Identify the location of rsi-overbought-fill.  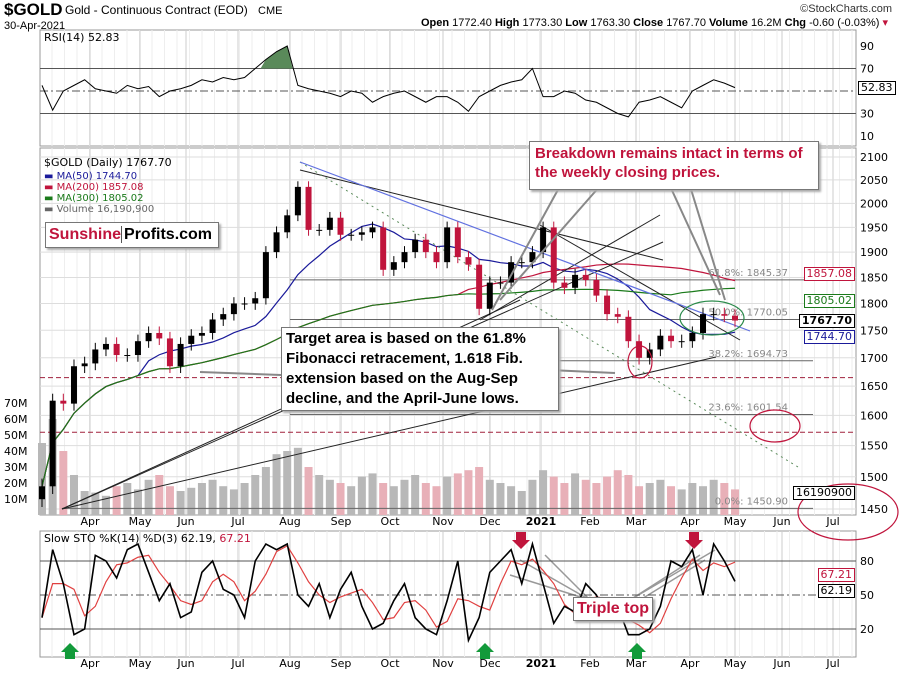
(276, 57).